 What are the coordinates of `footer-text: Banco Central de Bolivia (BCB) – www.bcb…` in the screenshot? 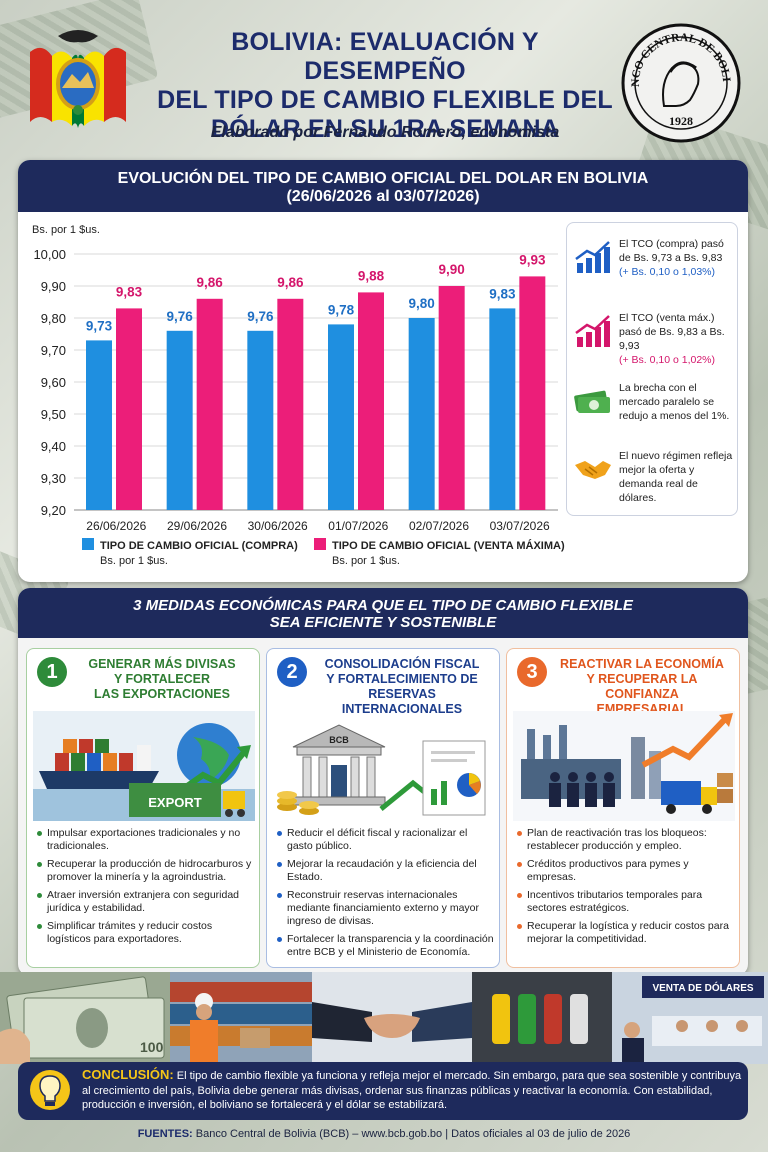 It's located at (413, 1134).